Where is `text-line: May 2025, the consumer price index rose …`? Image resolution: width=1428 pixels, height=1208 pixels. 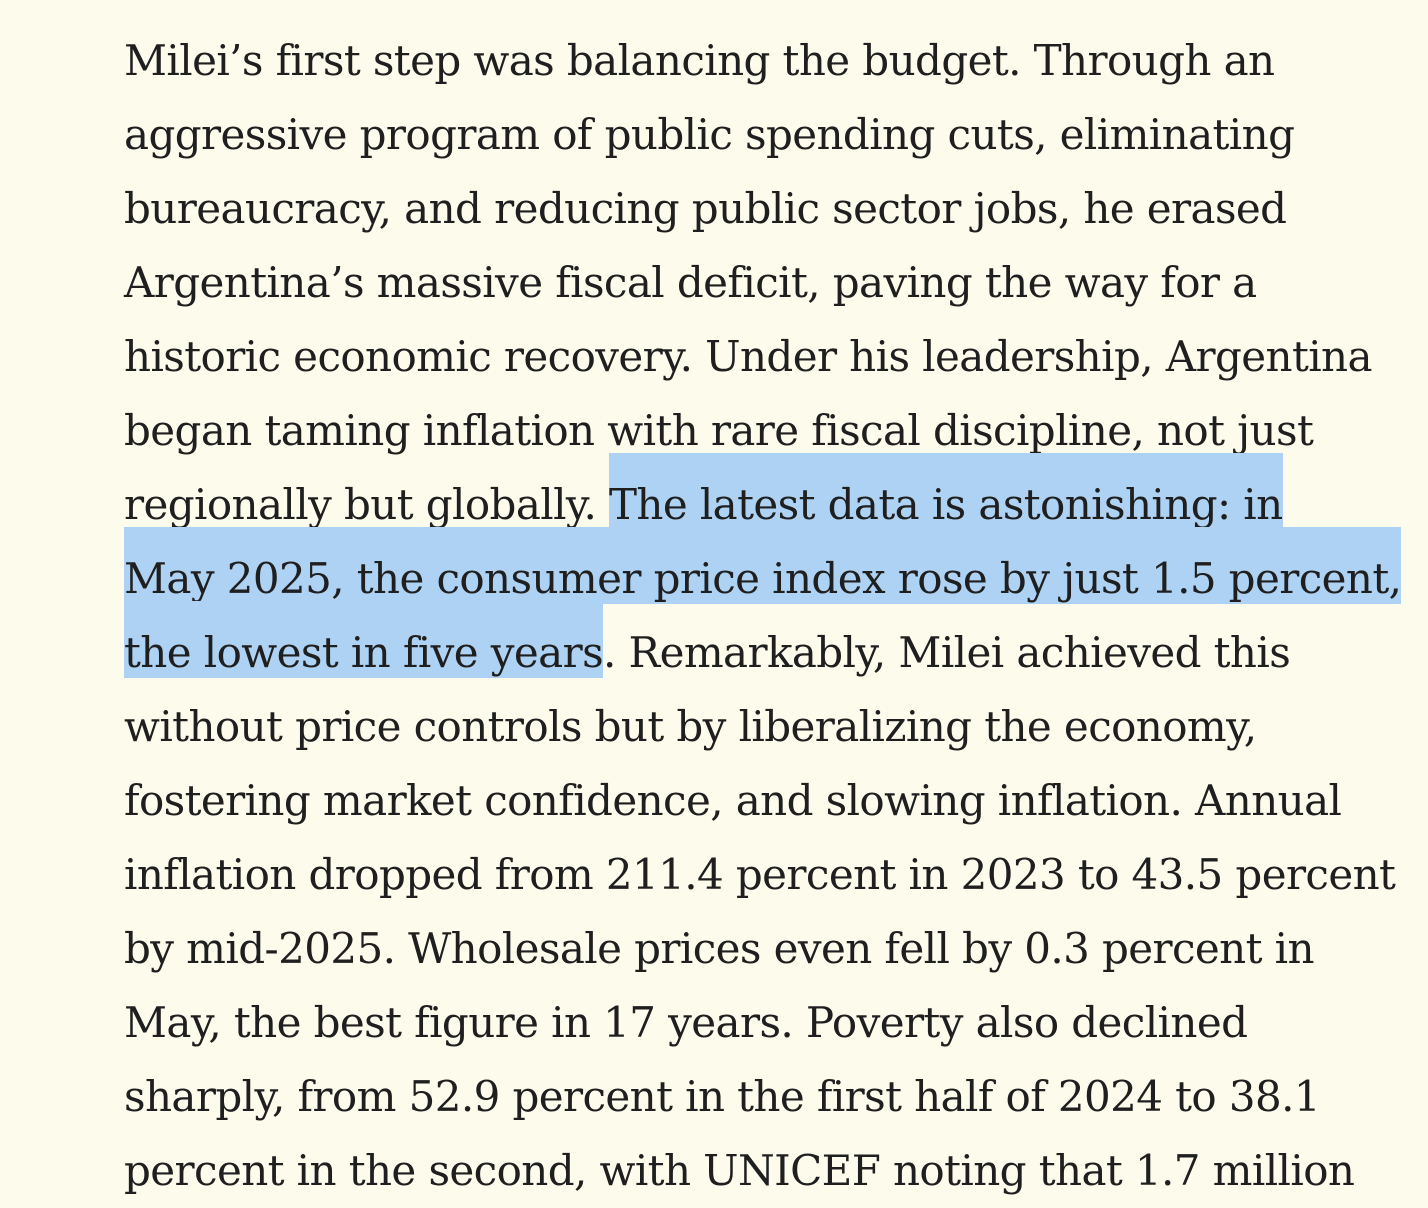
text-line: May 2025, the consumer price index rose … is located at coordinates (769, 571).